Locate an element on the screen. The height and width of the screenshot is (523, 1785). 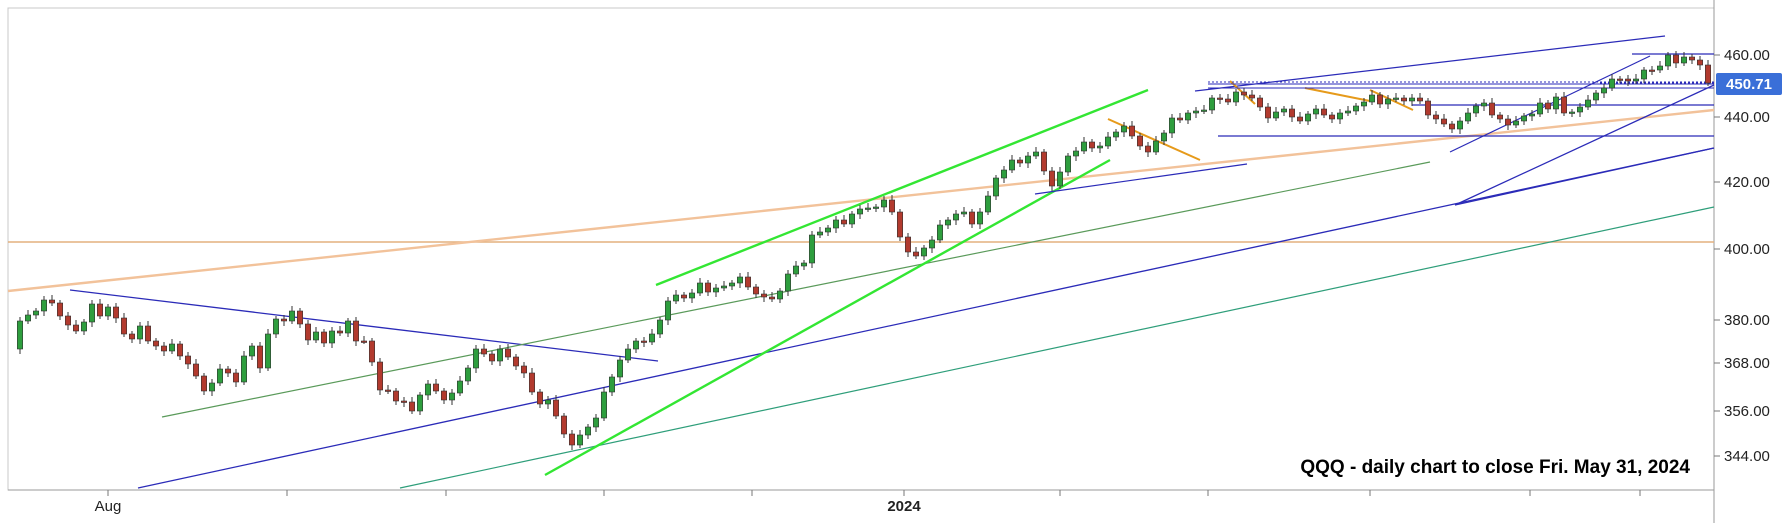
y-tick-label: 440.00 is located at coordinates (1747, 117).